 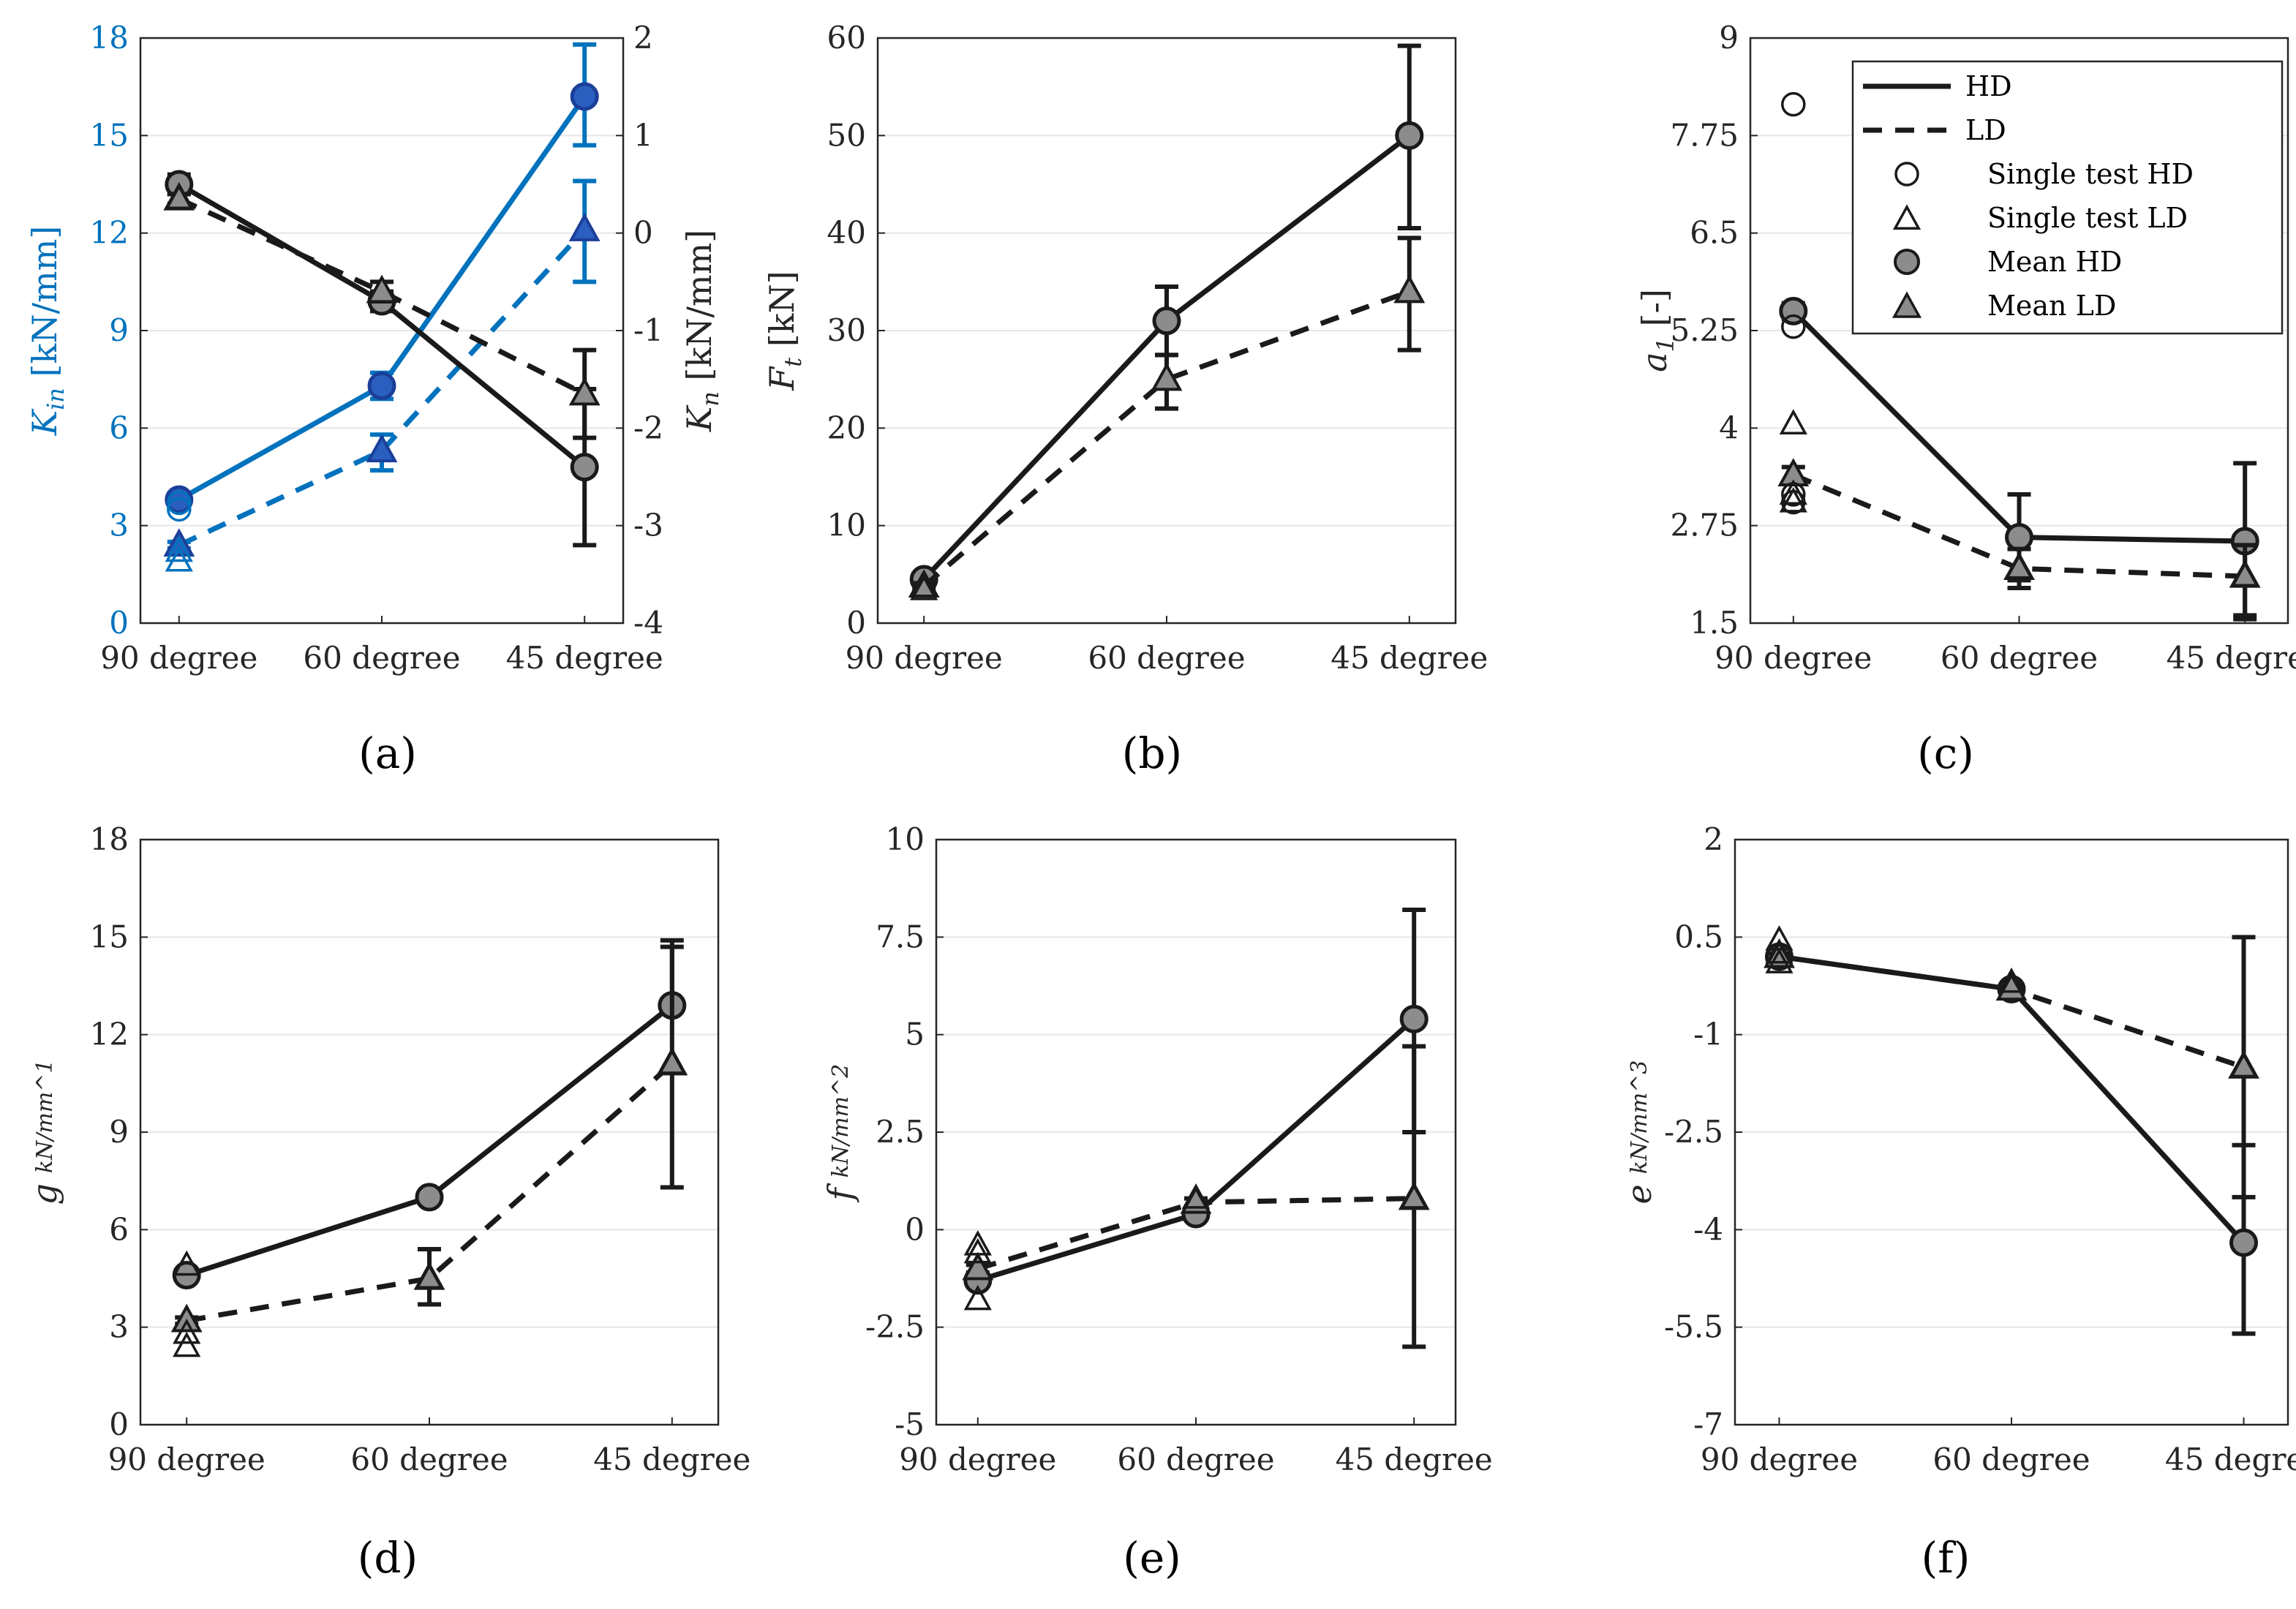 I want to click on panel-label-c: (c), so click(x=1945, y=753).